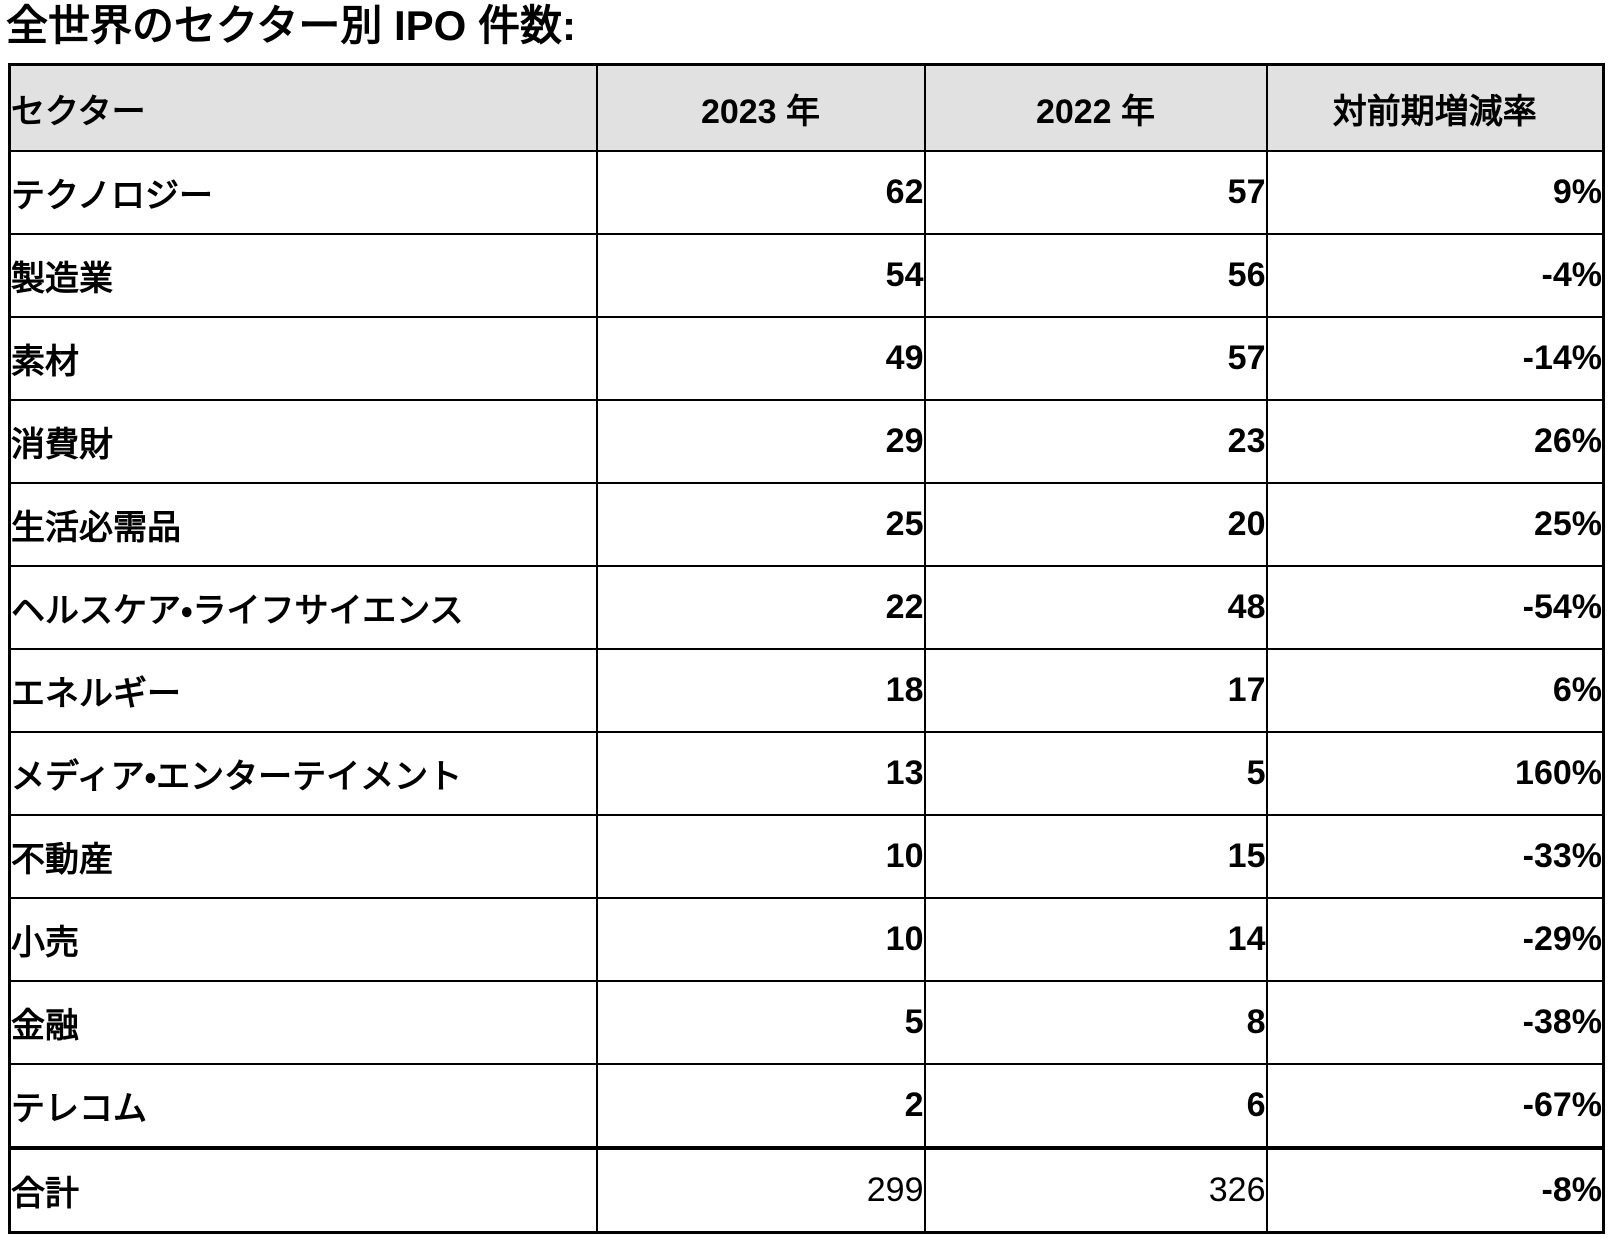 The height and width of the screenshot is (1239, 1616). What do you see at coordinates (1095, 690) in the screenshot?
I see `y2022-cell: 17` at bounding box center [1095, 690].